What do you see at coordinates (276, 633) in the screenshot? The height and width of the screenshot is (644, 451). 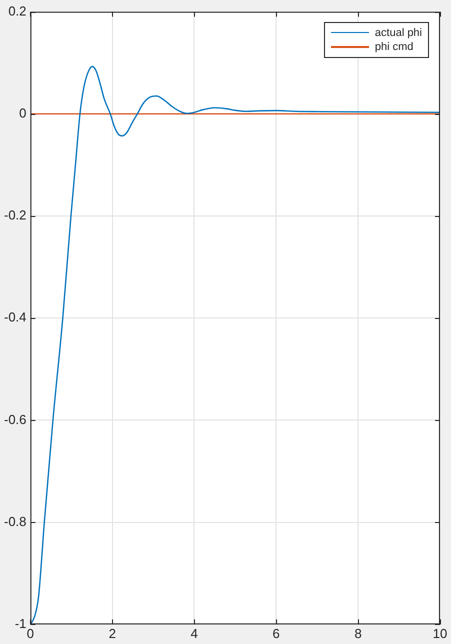 I see `x-tick-label: 6` at bounding box center [276, 633].